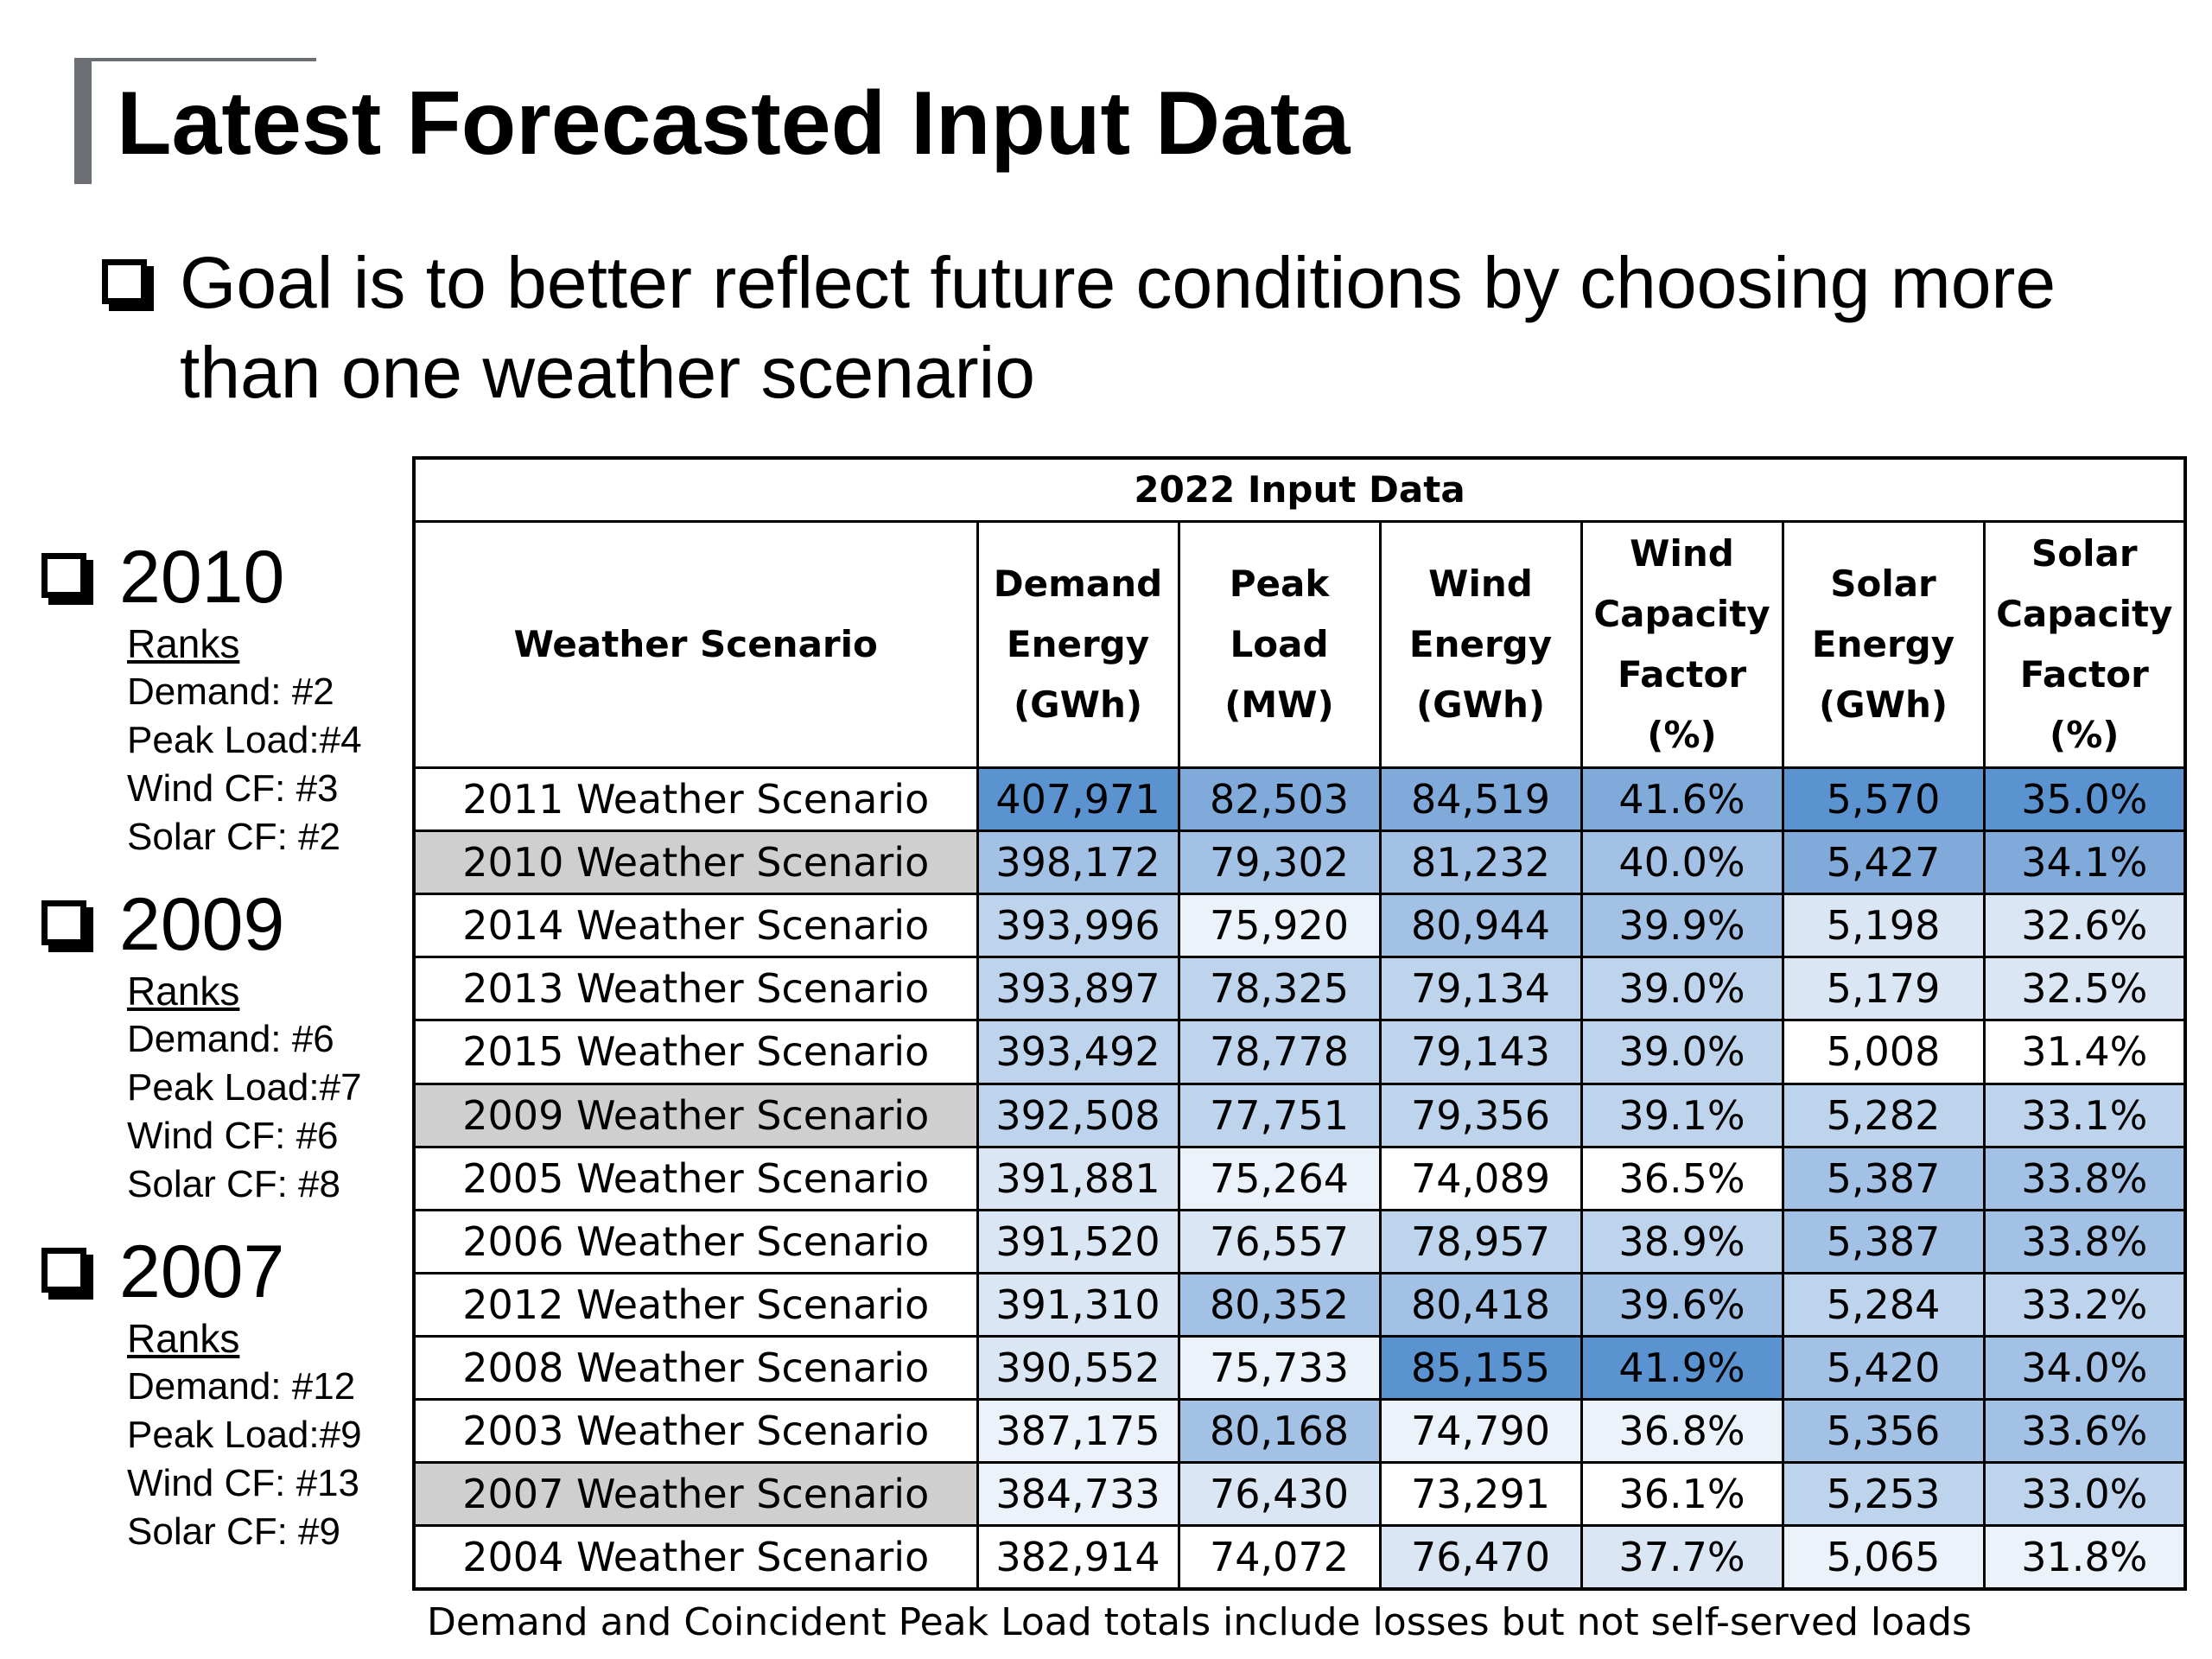 Image resolution: width=2212 pixels, height=1659 pixels. I want to click on value-cell: 38.9%, so click(1682, 1241).